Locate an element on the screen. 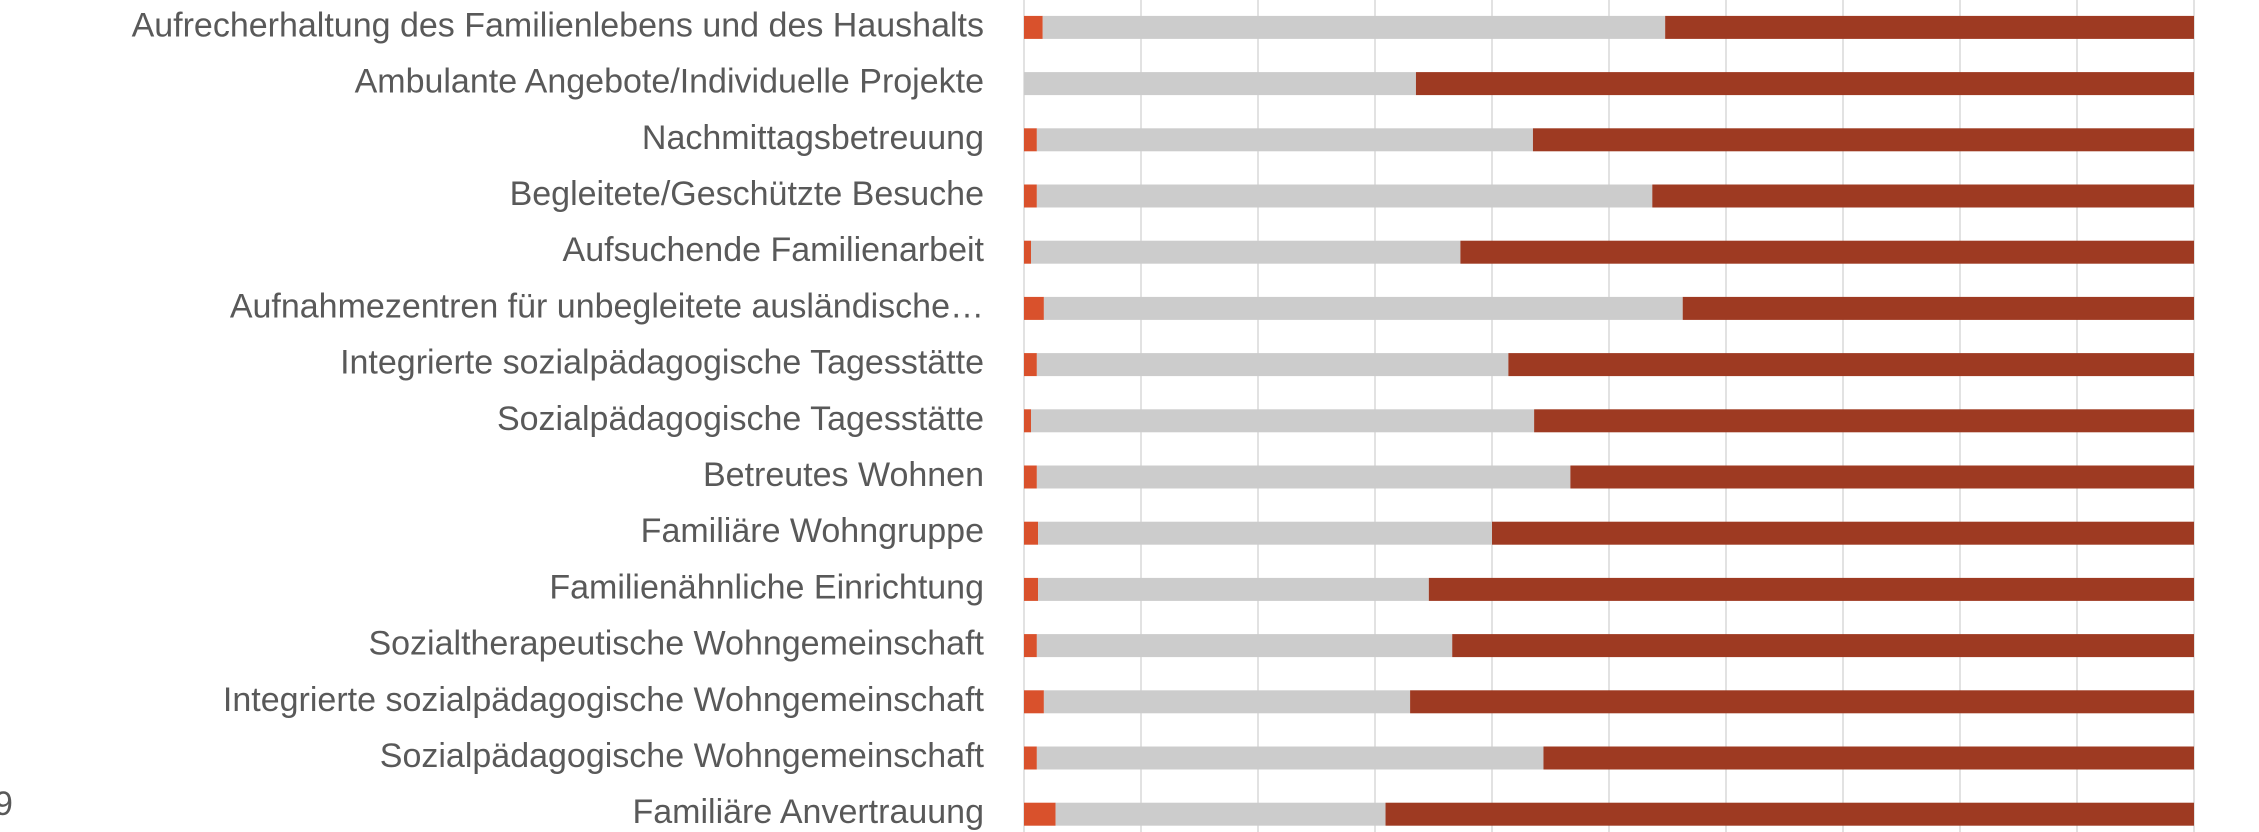 The height and width of the screenshot is (832, 2259). category-label: Sozialpädagogische Tagesstätte is located at coordinates (740, 419).